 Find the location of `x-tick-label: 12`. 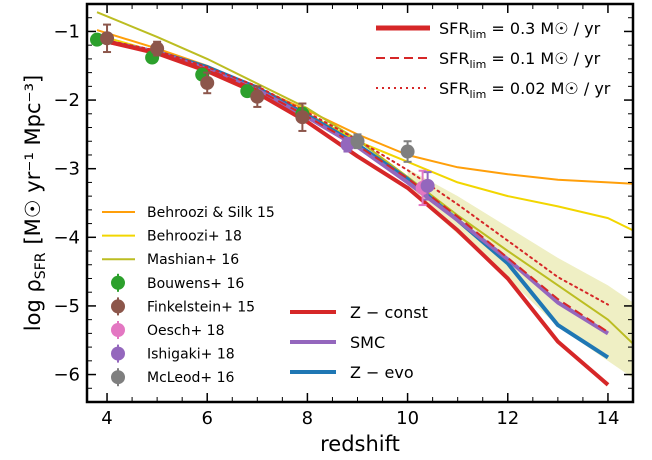

x-tick-label: 12 is located at coordinates (507, 418).